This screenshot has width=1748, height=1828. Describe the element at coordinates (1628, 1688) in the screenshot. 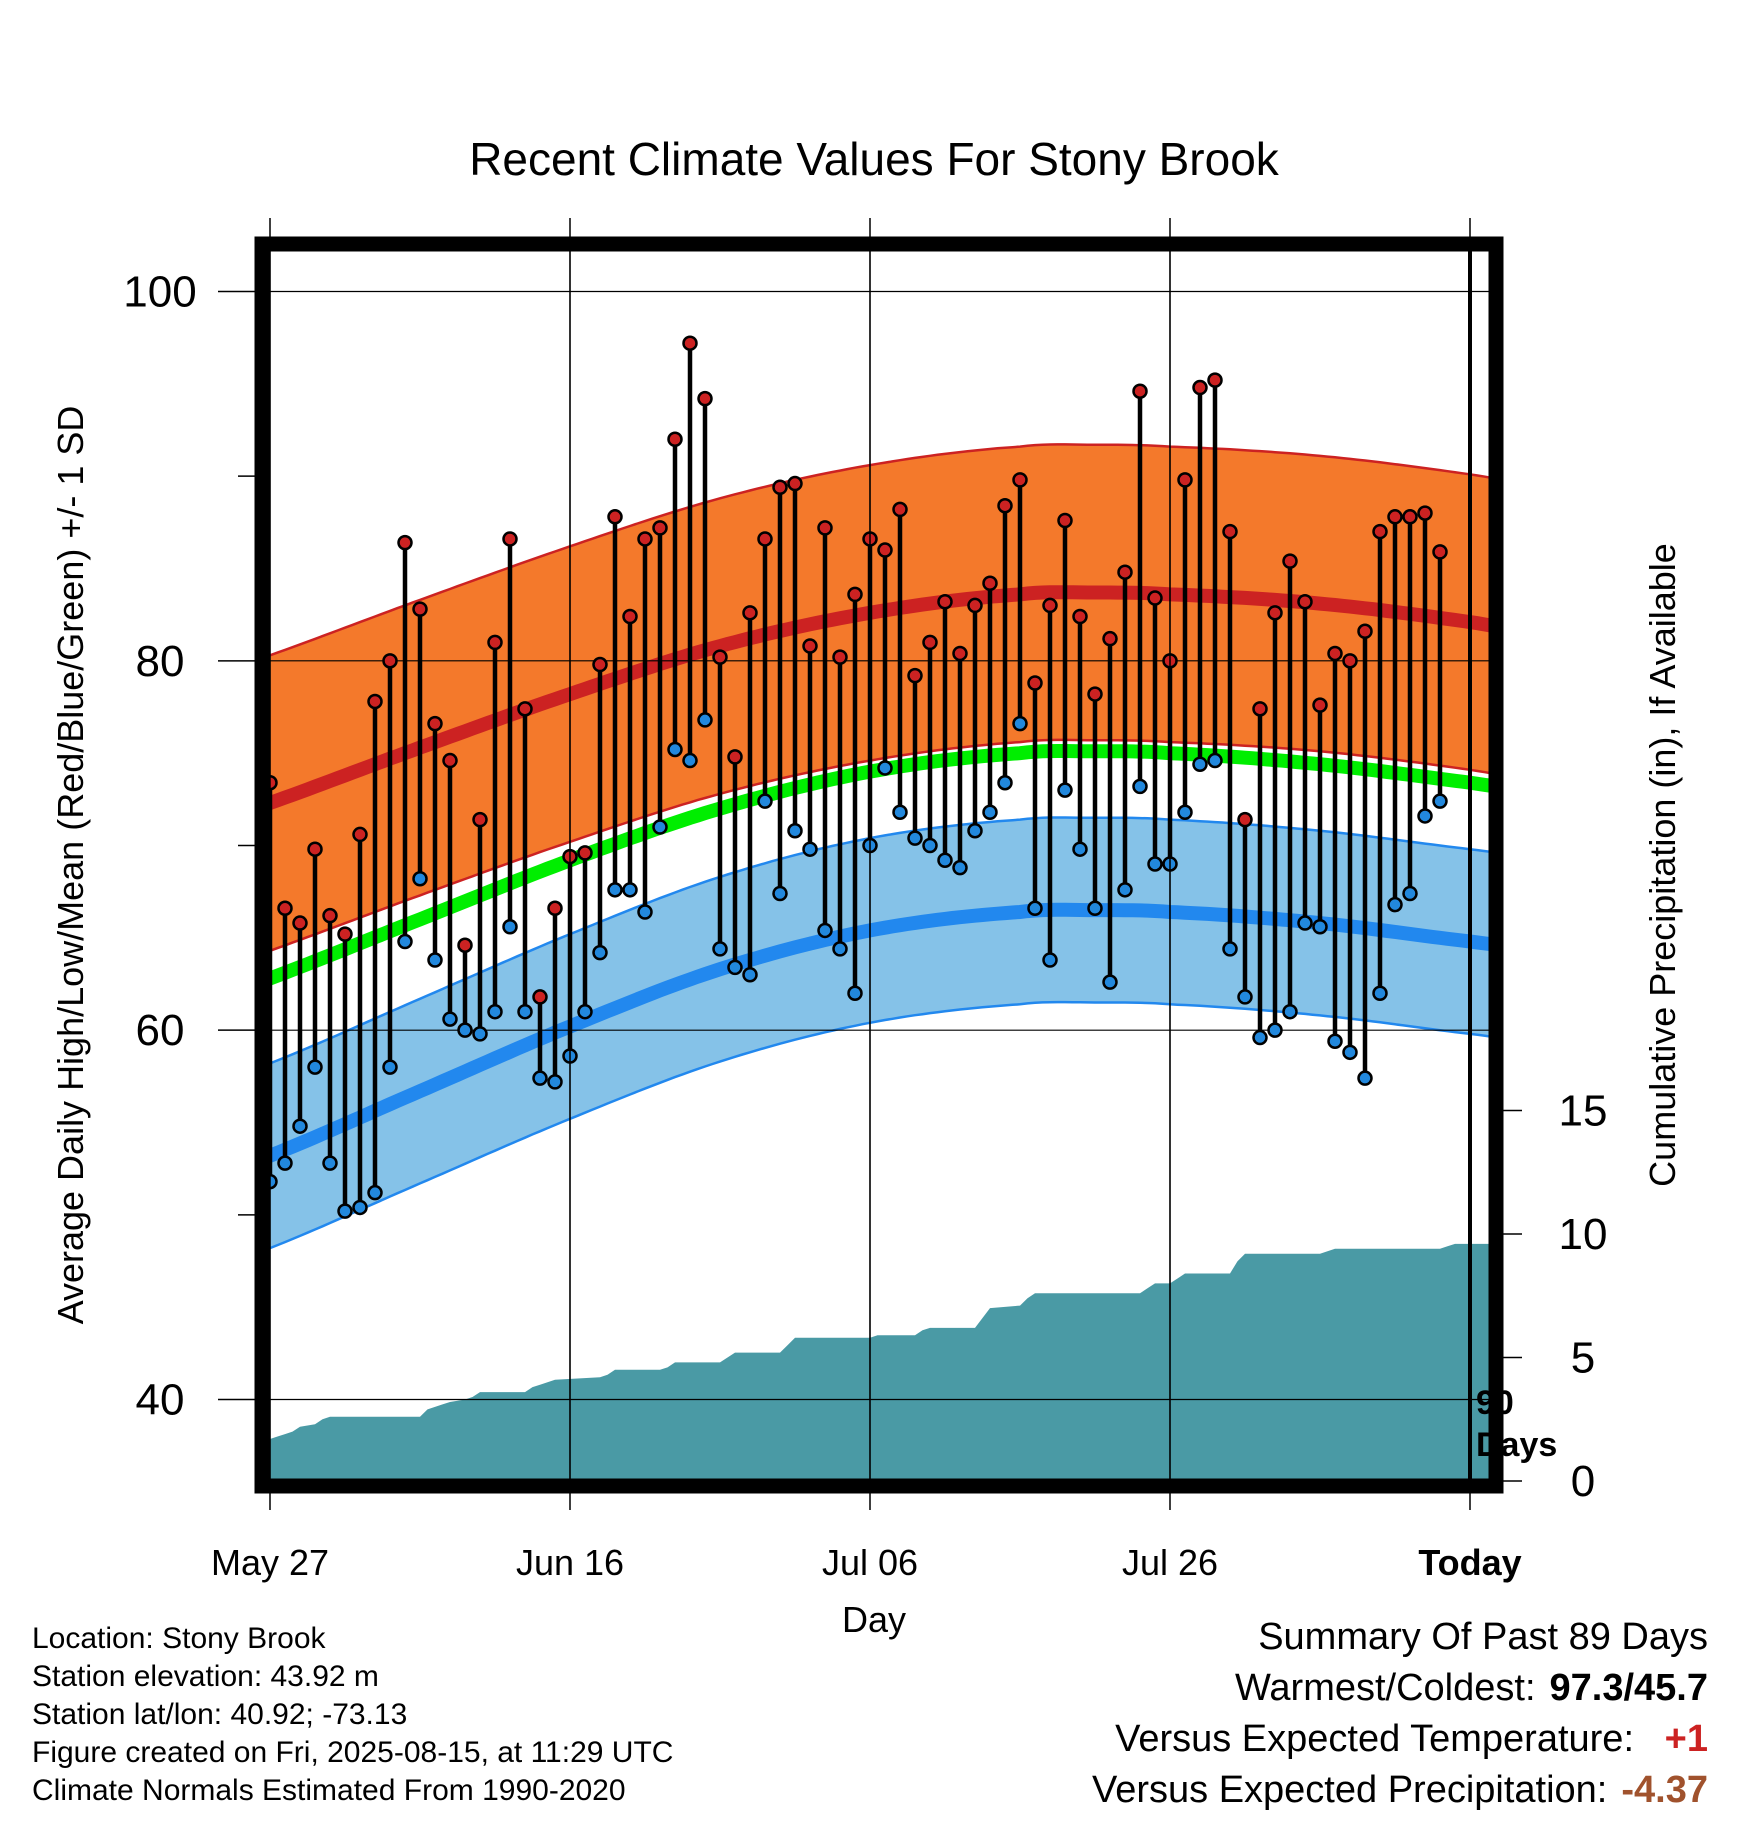

I see `warmest-value: 97.3/45.7` at that location.